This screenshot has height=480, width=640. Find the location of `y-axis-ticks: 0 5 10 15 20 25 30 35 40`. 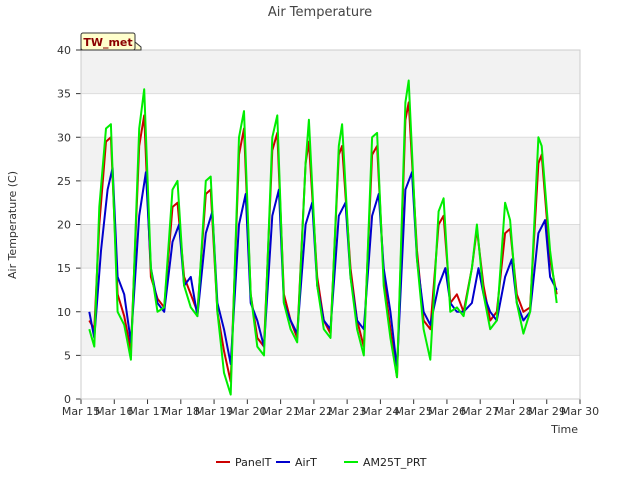

y-axis-ticks: 0 5 10 15 20 25 30 35 40 is located at coordinates (69, 225).